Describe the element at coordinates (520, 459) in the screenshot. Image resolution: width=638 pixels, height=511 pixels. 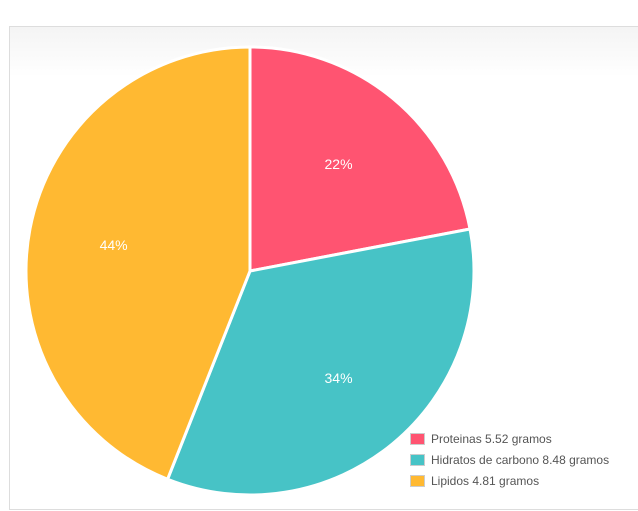
I see `legend-label: Hidratos de carbono 8.48 gramos` at that location.